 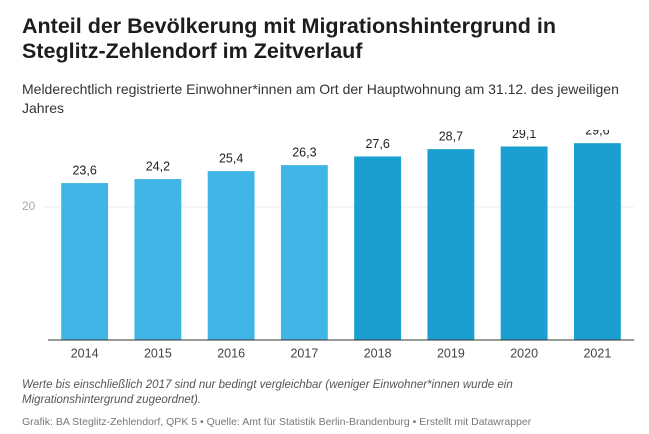 What do you see at coordinates (377, 144) in the screenshot?
I see `value-label: 27,6` at bounding box center [377, 144].